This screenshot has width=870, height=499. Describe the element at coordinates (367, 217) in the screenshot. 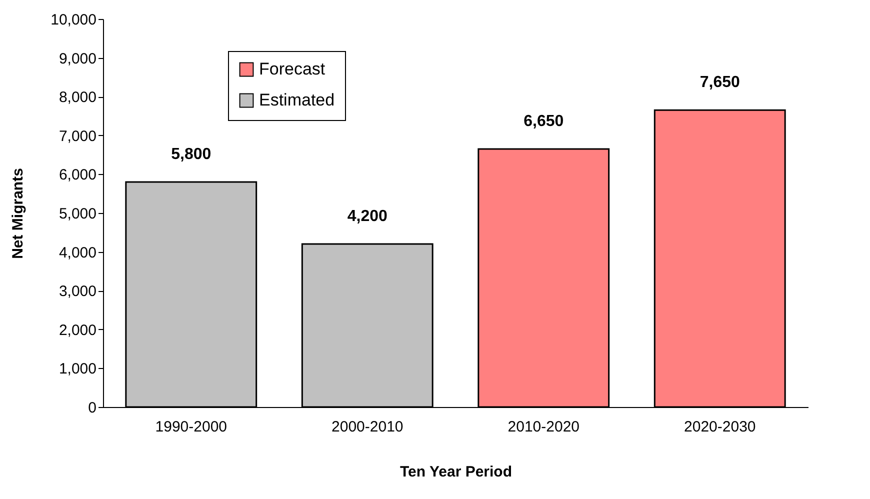

I see `data-label: 4,200` at that location.